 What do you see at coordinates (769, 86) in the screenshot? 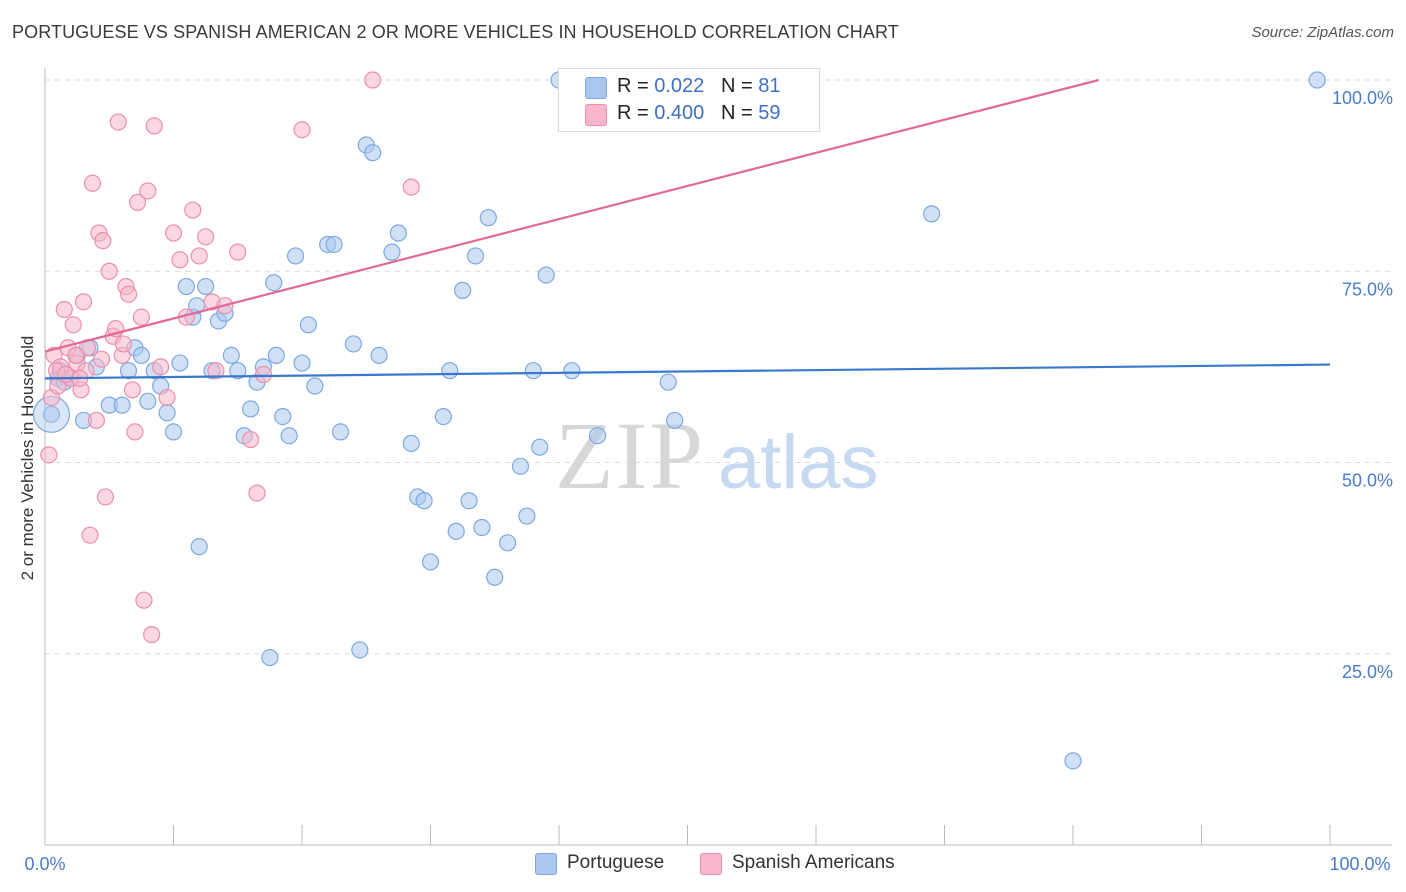
I see `legend-n-value: 81` at bounding box center [769, 86].